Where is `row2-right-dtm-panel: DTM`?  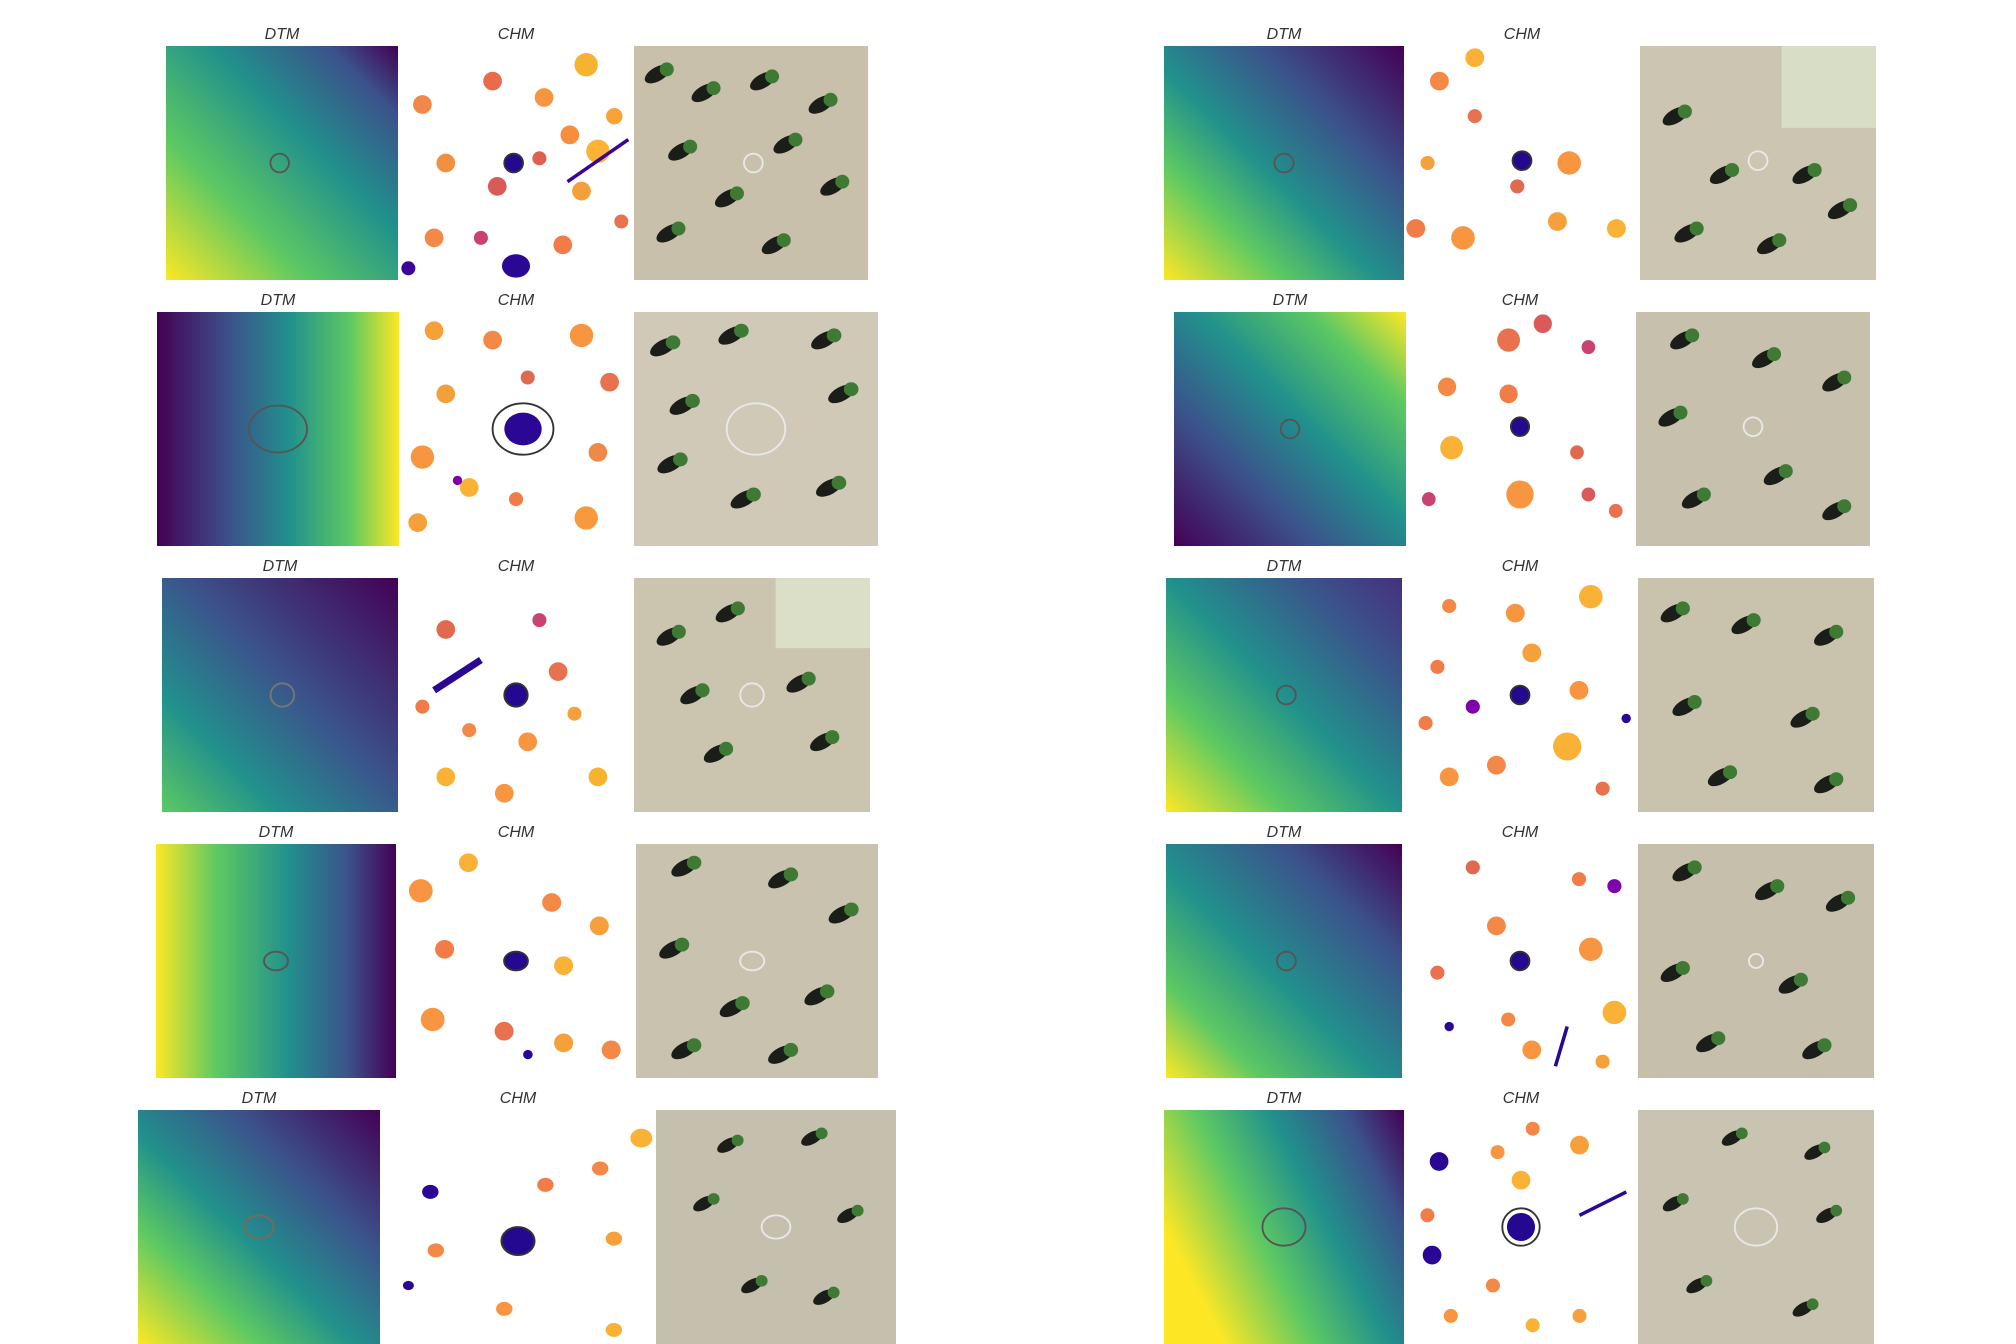
row2-right-dtm-panel: DTM is located at coordinates (1290, 419).